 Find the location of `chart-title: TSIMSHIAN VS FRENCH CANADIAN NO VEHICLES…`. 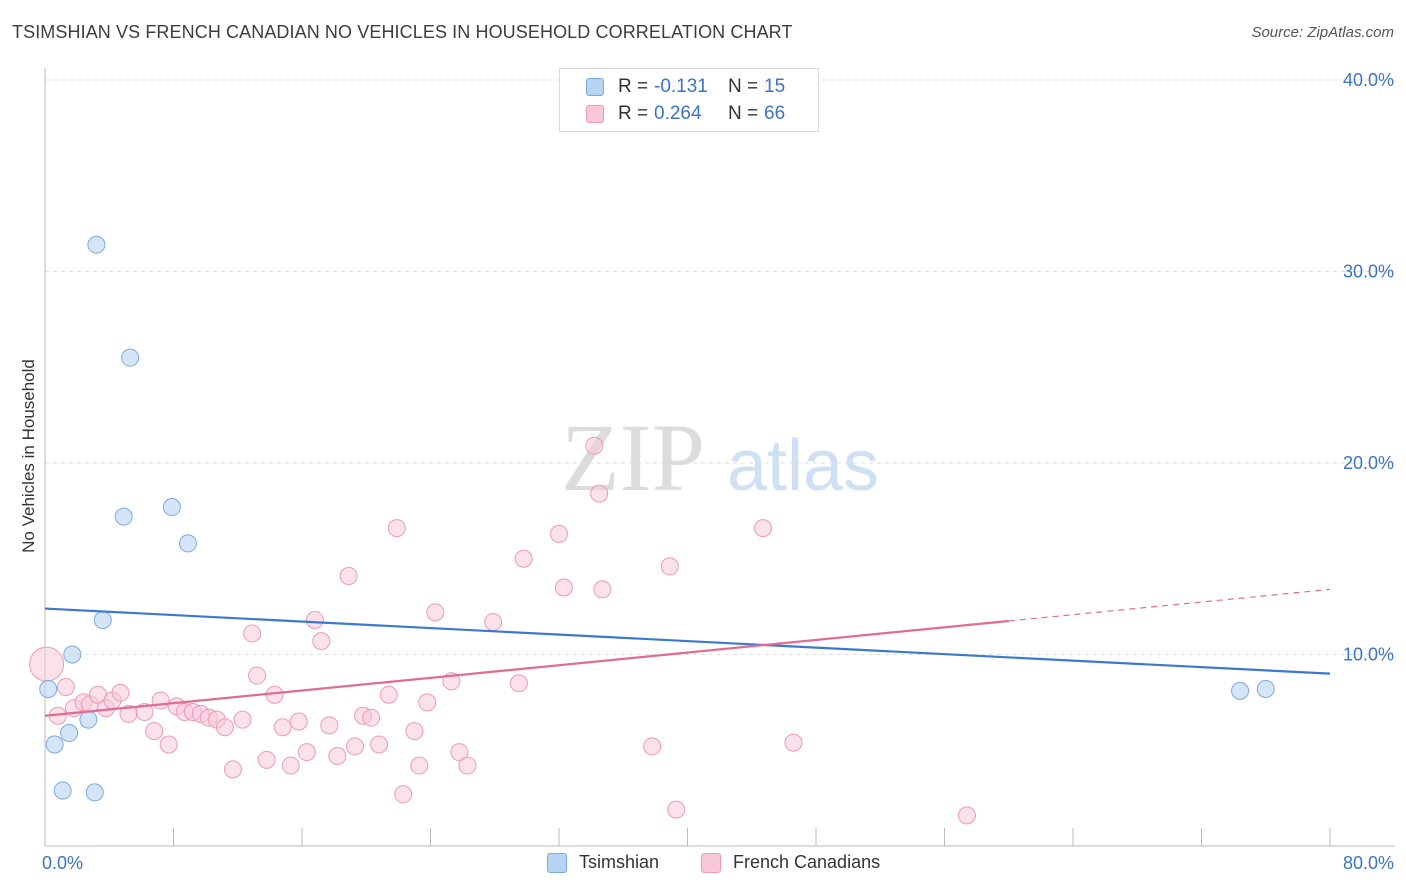

chart-title: TSIMSHIAN VS FRENCH CANADIAN NO VEHICLES… is located at coordinates (402, 32).